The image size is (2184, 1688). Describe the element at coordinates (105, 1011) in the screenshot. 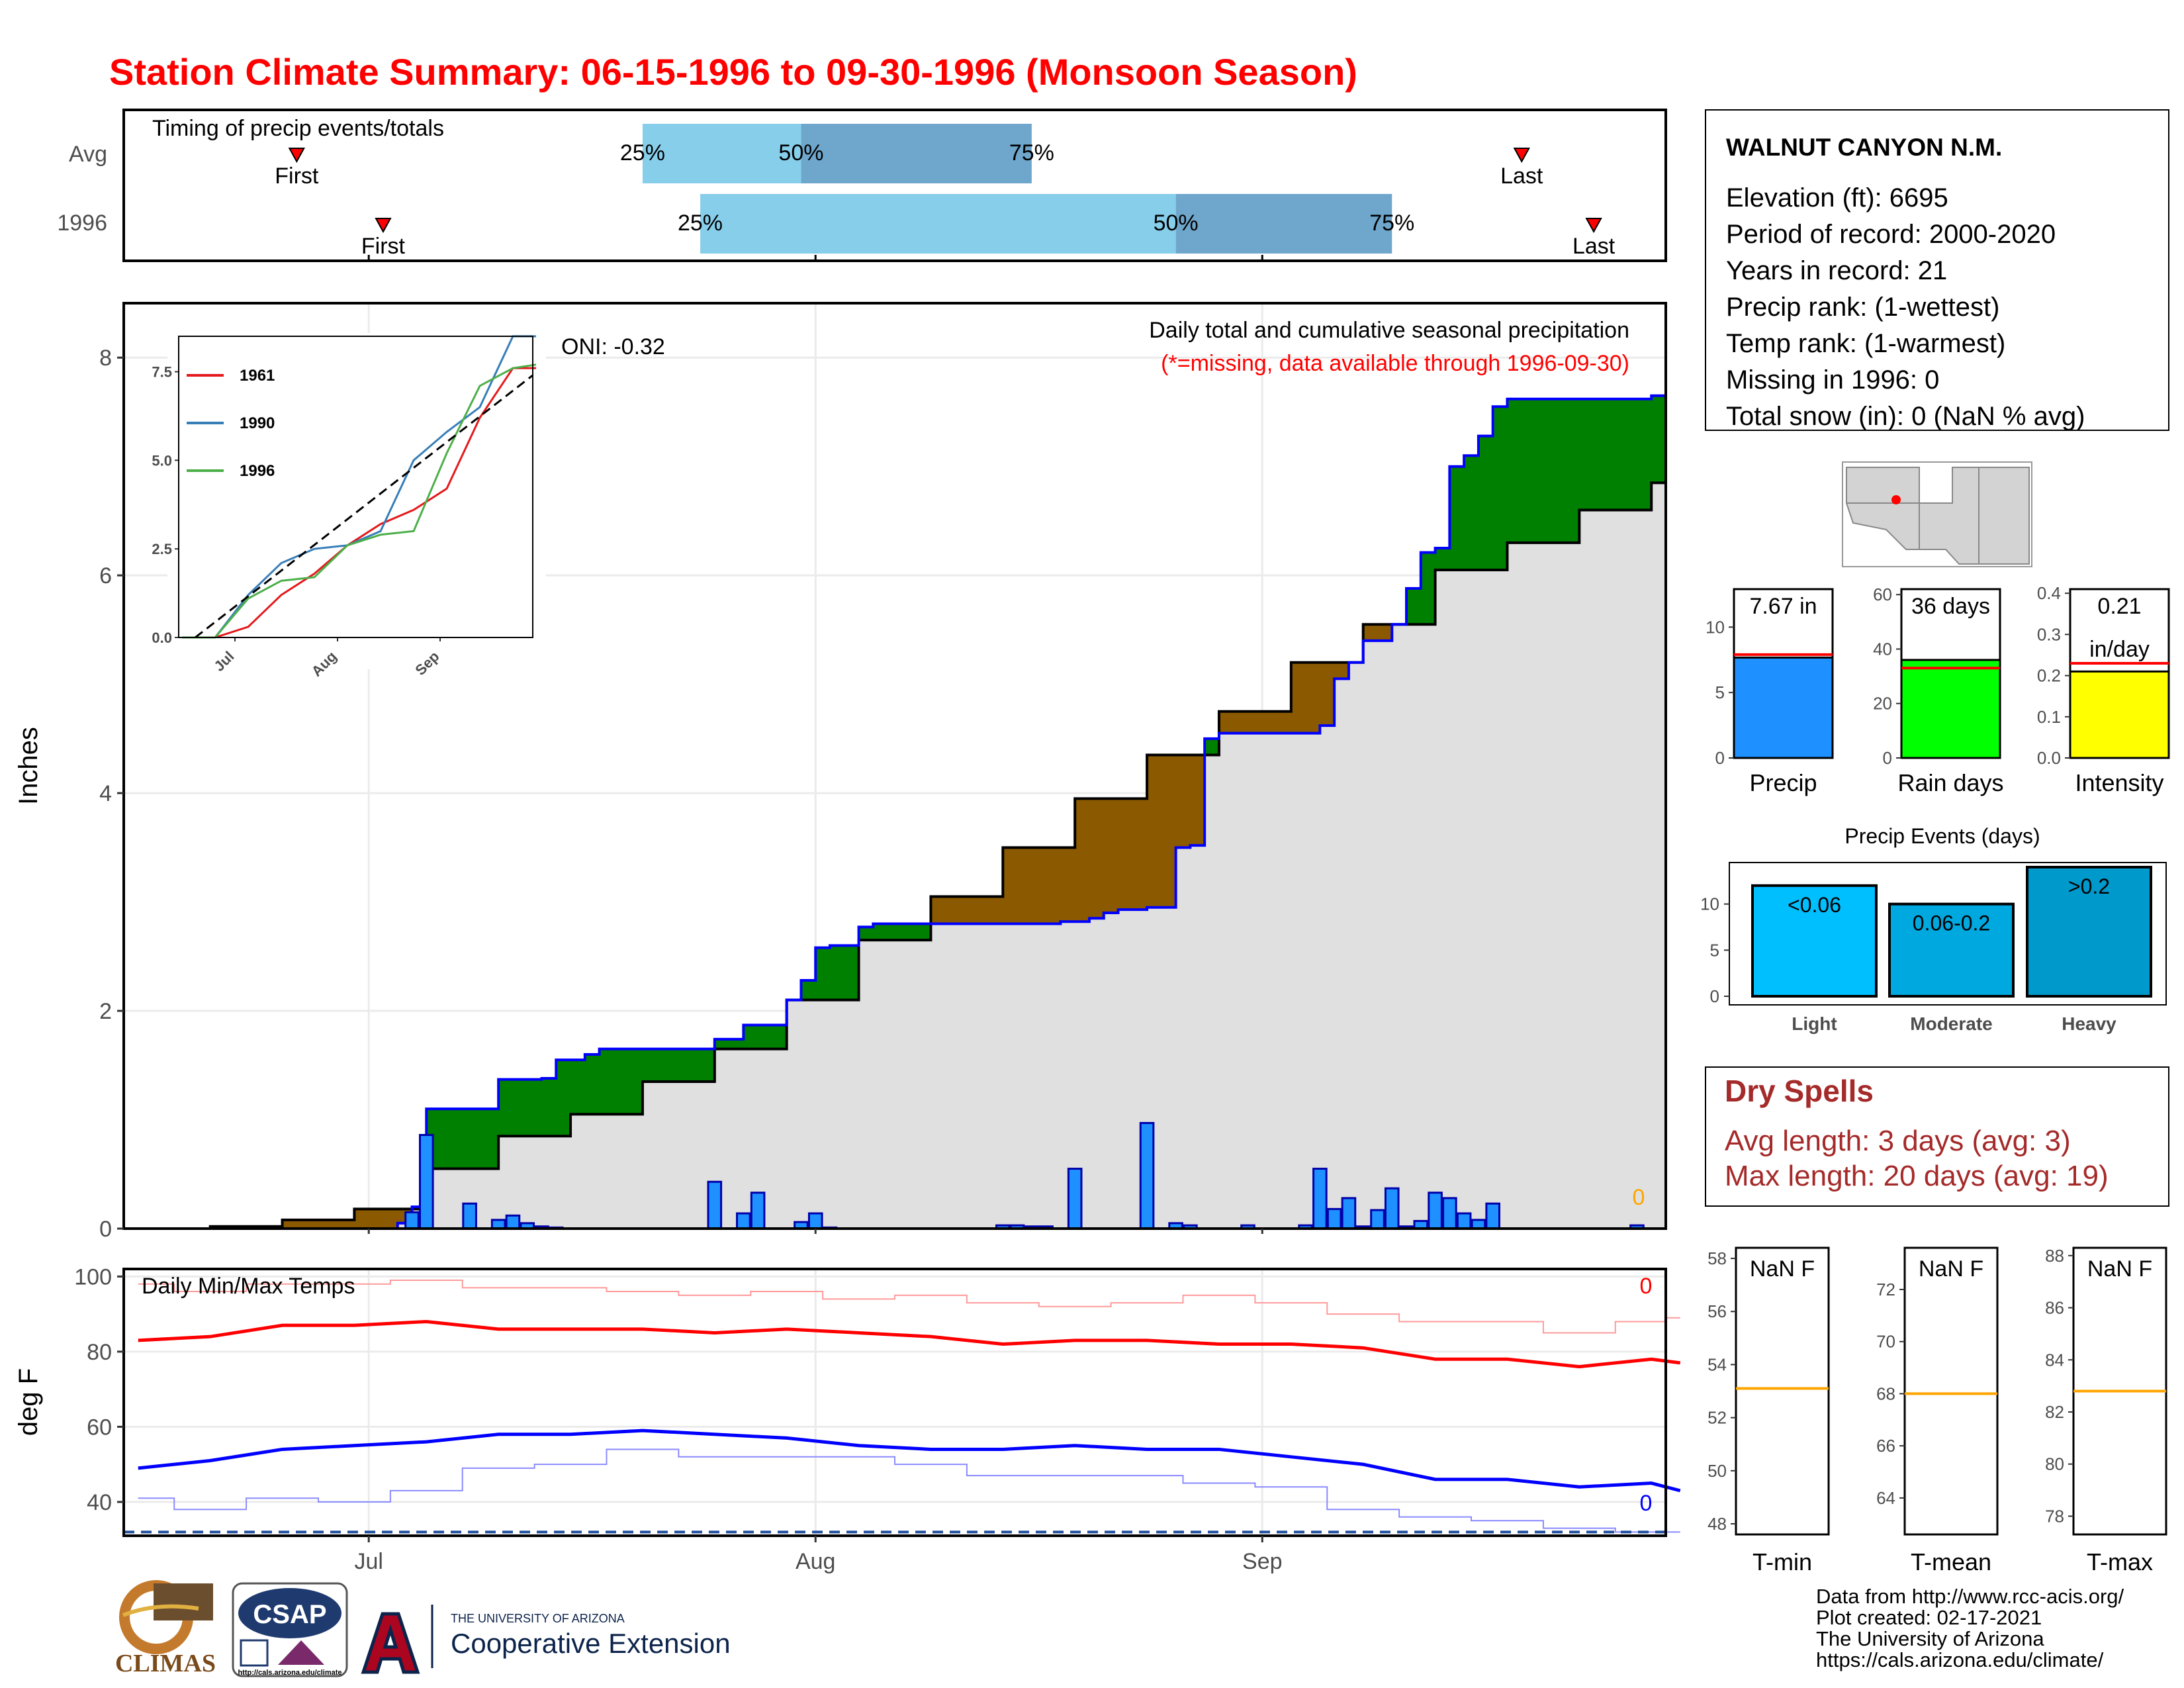

I see `precip-y-tick-label: 2` at that location.